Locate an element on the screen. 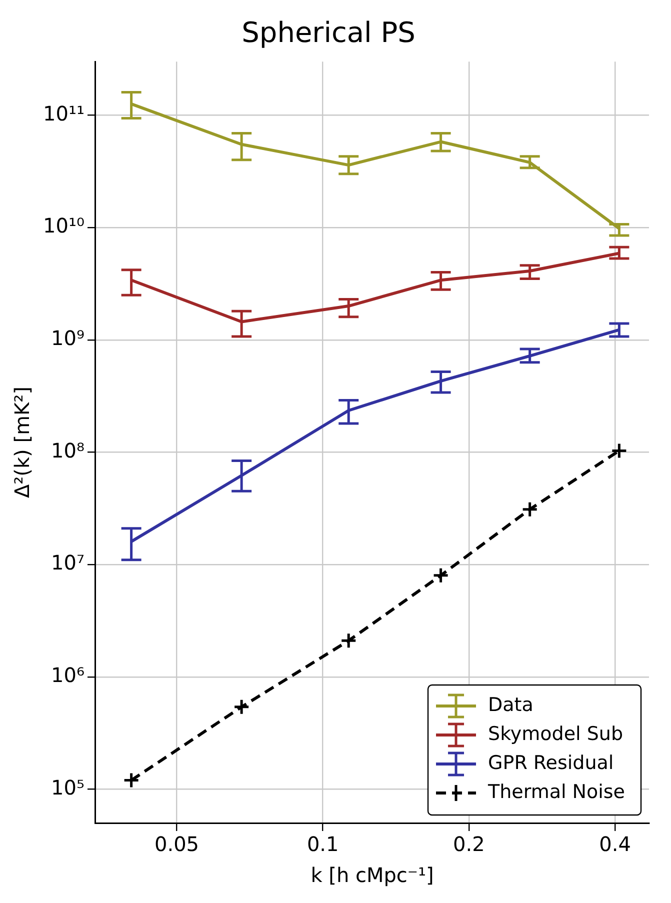  x-axis-title: k [h cMpc⁻¹] is located at coordinates (372, 875).